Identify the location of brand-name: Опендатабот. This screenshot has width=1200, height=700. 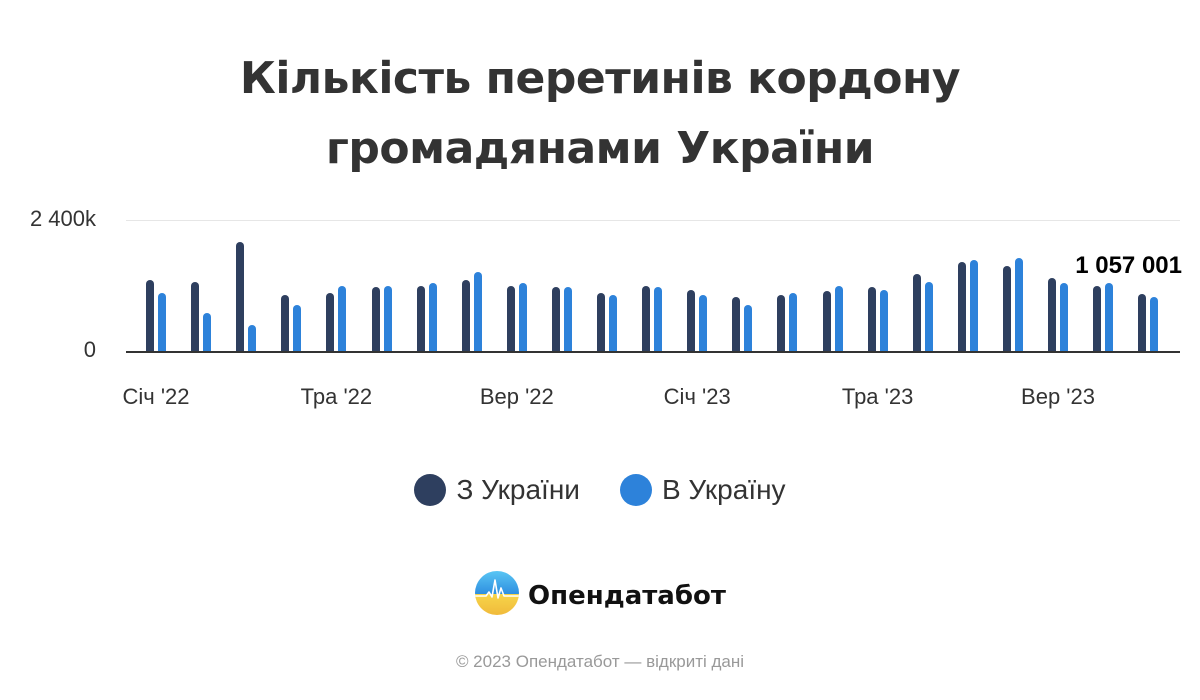
(627, 595).